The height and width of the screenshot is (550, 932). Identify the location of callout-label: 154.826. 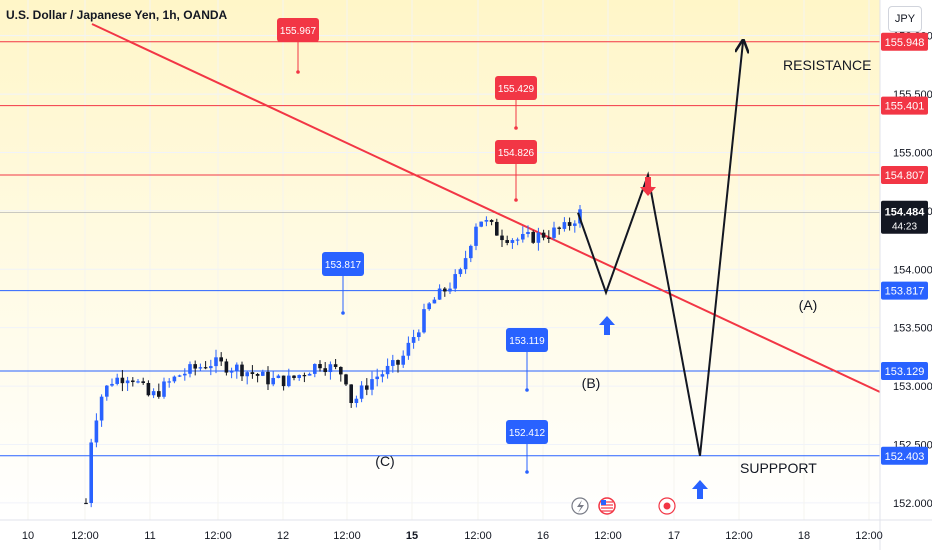
(516, 153).